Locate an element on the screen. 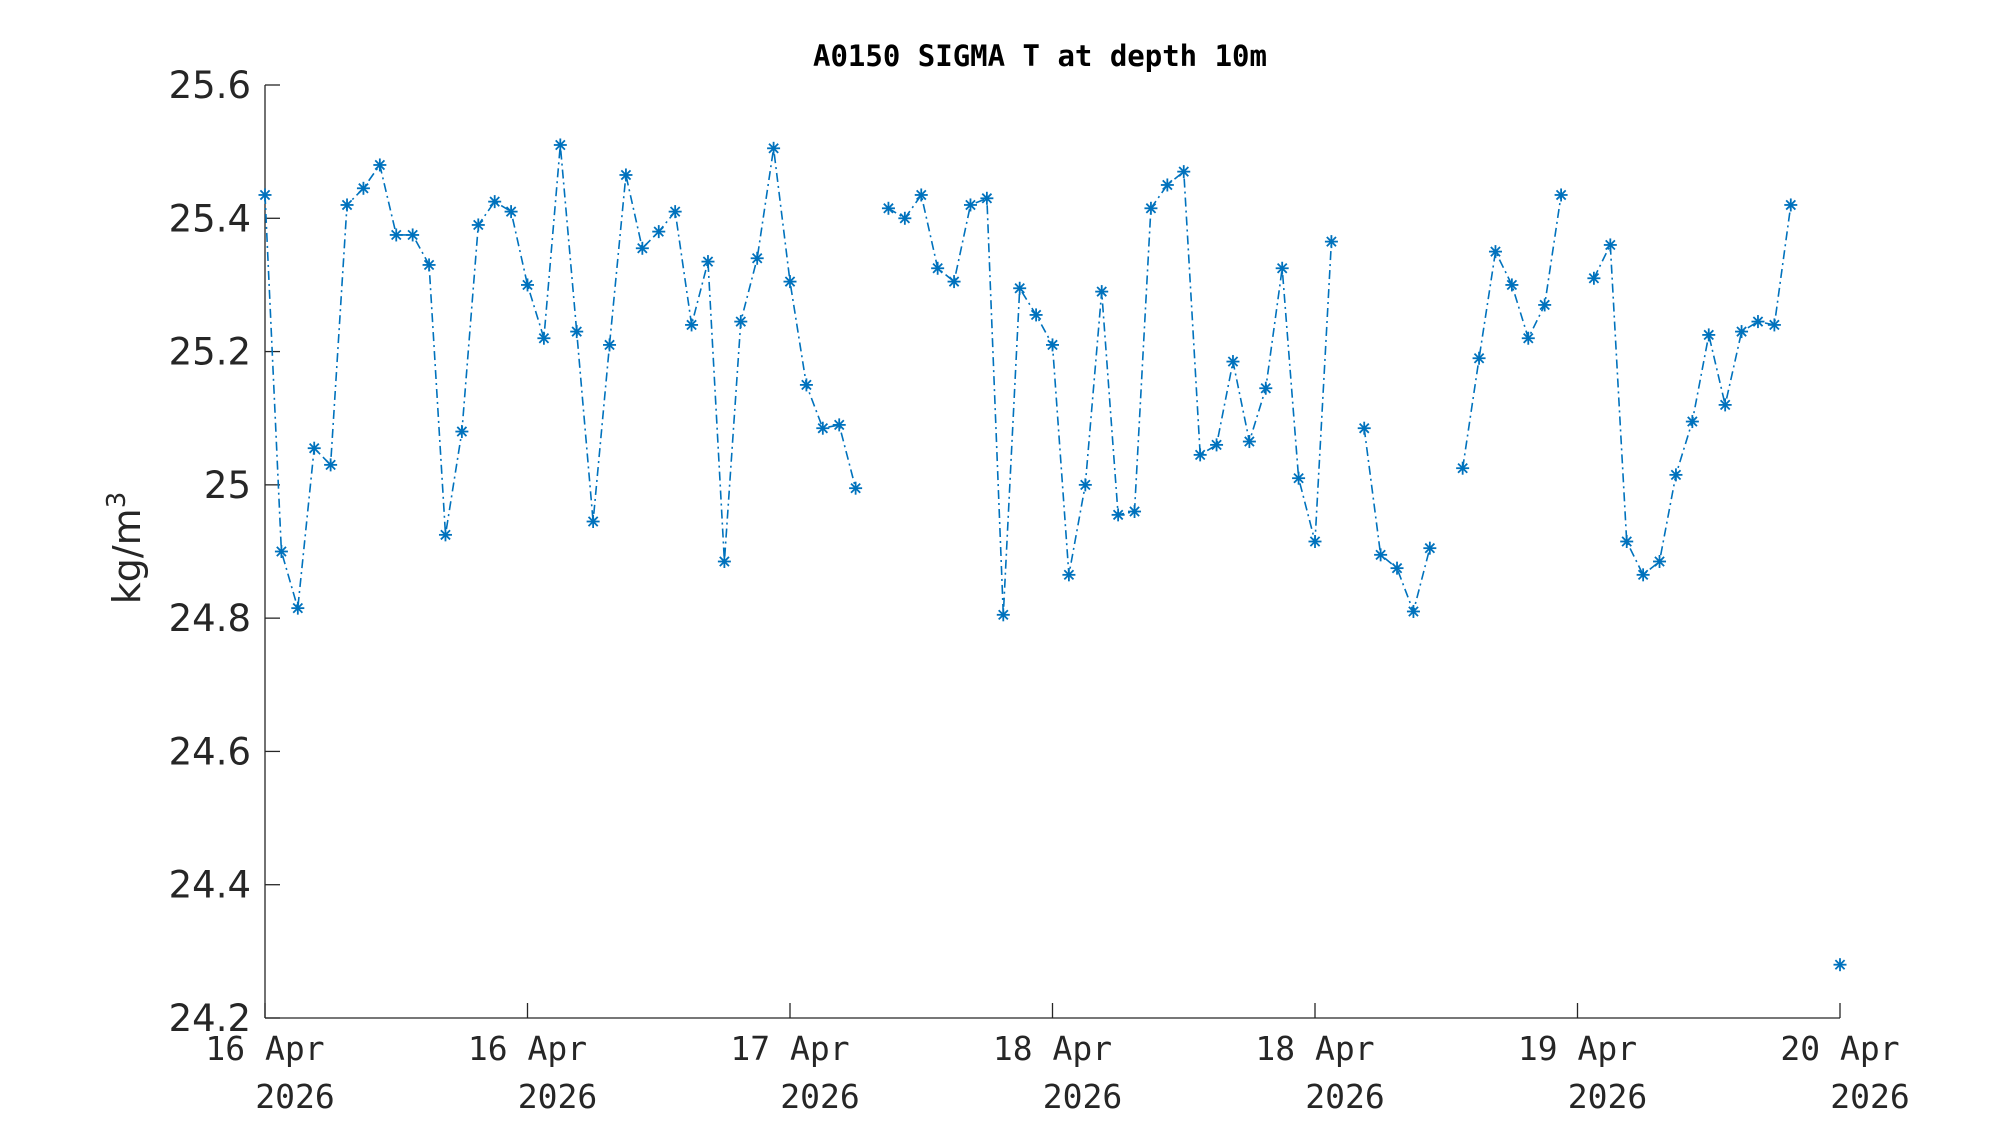 The width and height of the screenshot is (2000, 1125). x-tick-label: 17 Apr is located at coordinates (789, 1048).